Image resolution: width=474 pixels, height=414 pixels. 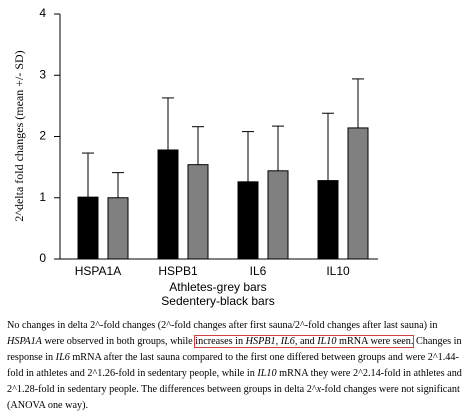 I want to click on caption-text: Changes in response in, so click(x=234, y=349).